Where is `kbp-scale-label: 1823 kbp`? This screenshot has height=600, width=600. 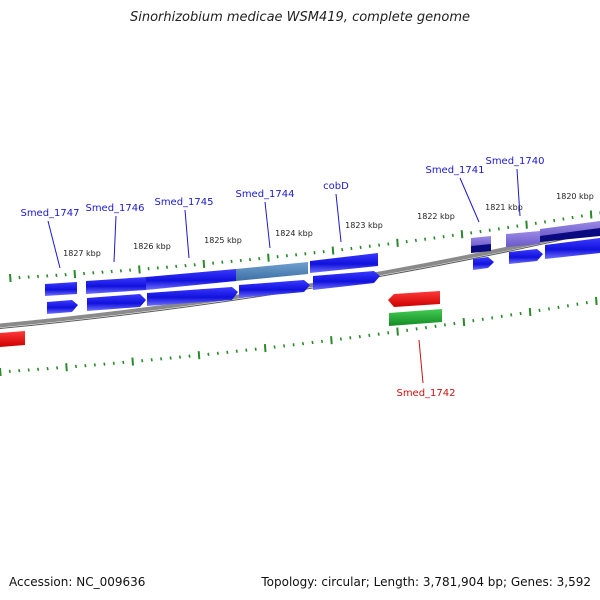
kbp-scale-label: 1823 kbp is located at coordinates (364, 225).